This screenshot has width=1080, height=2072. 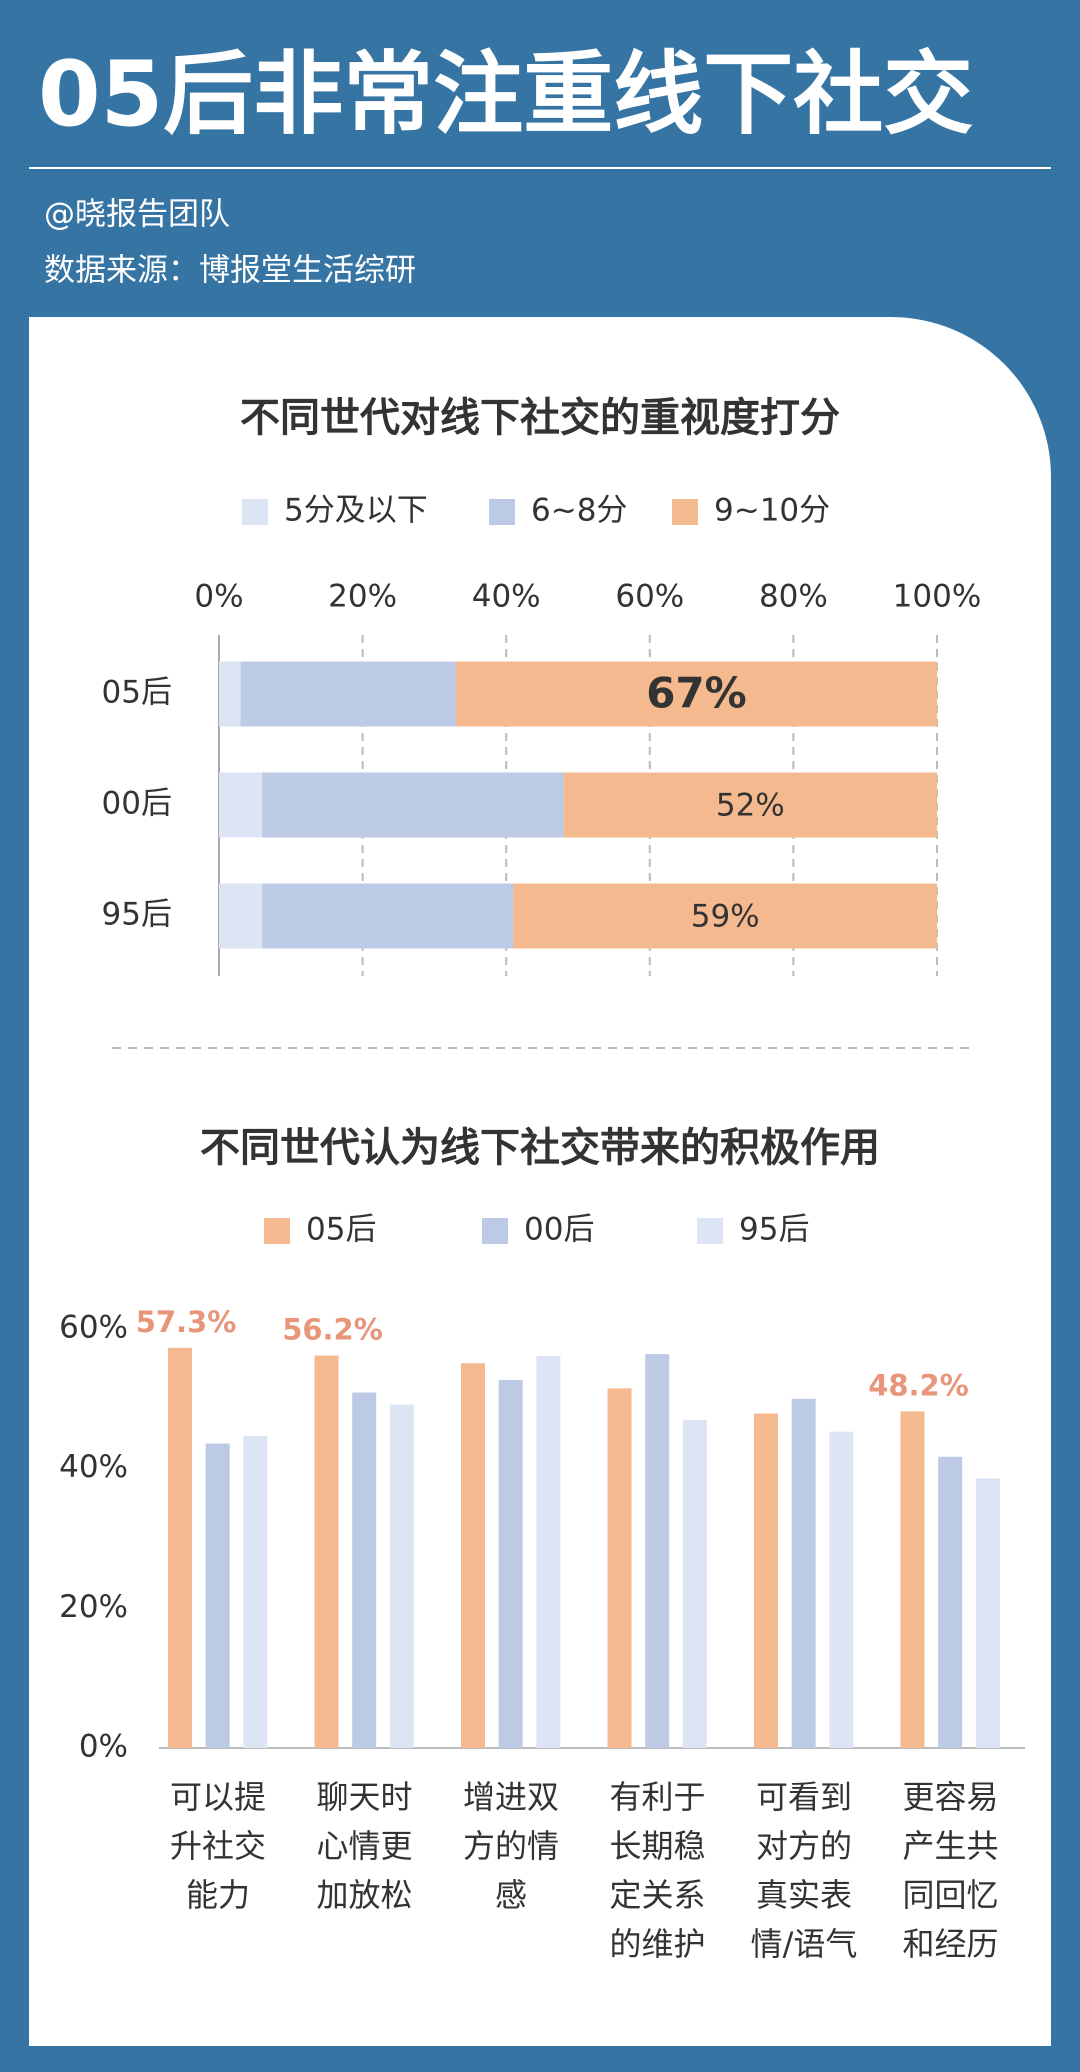 I want to click on x-tick-label: 可看到 对方的 真实表 情/语气, so click(x=804, y=1870).